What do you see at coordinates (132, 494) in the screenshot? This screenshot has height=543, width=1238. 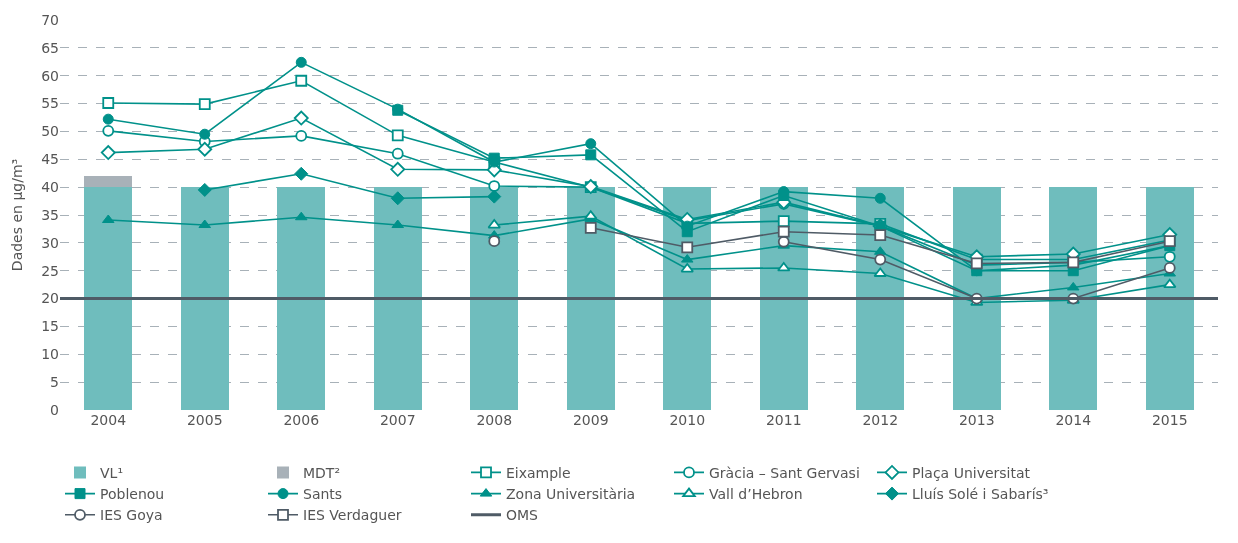 I see `legend-label: Poblenou` at bounding box center [132, 494].